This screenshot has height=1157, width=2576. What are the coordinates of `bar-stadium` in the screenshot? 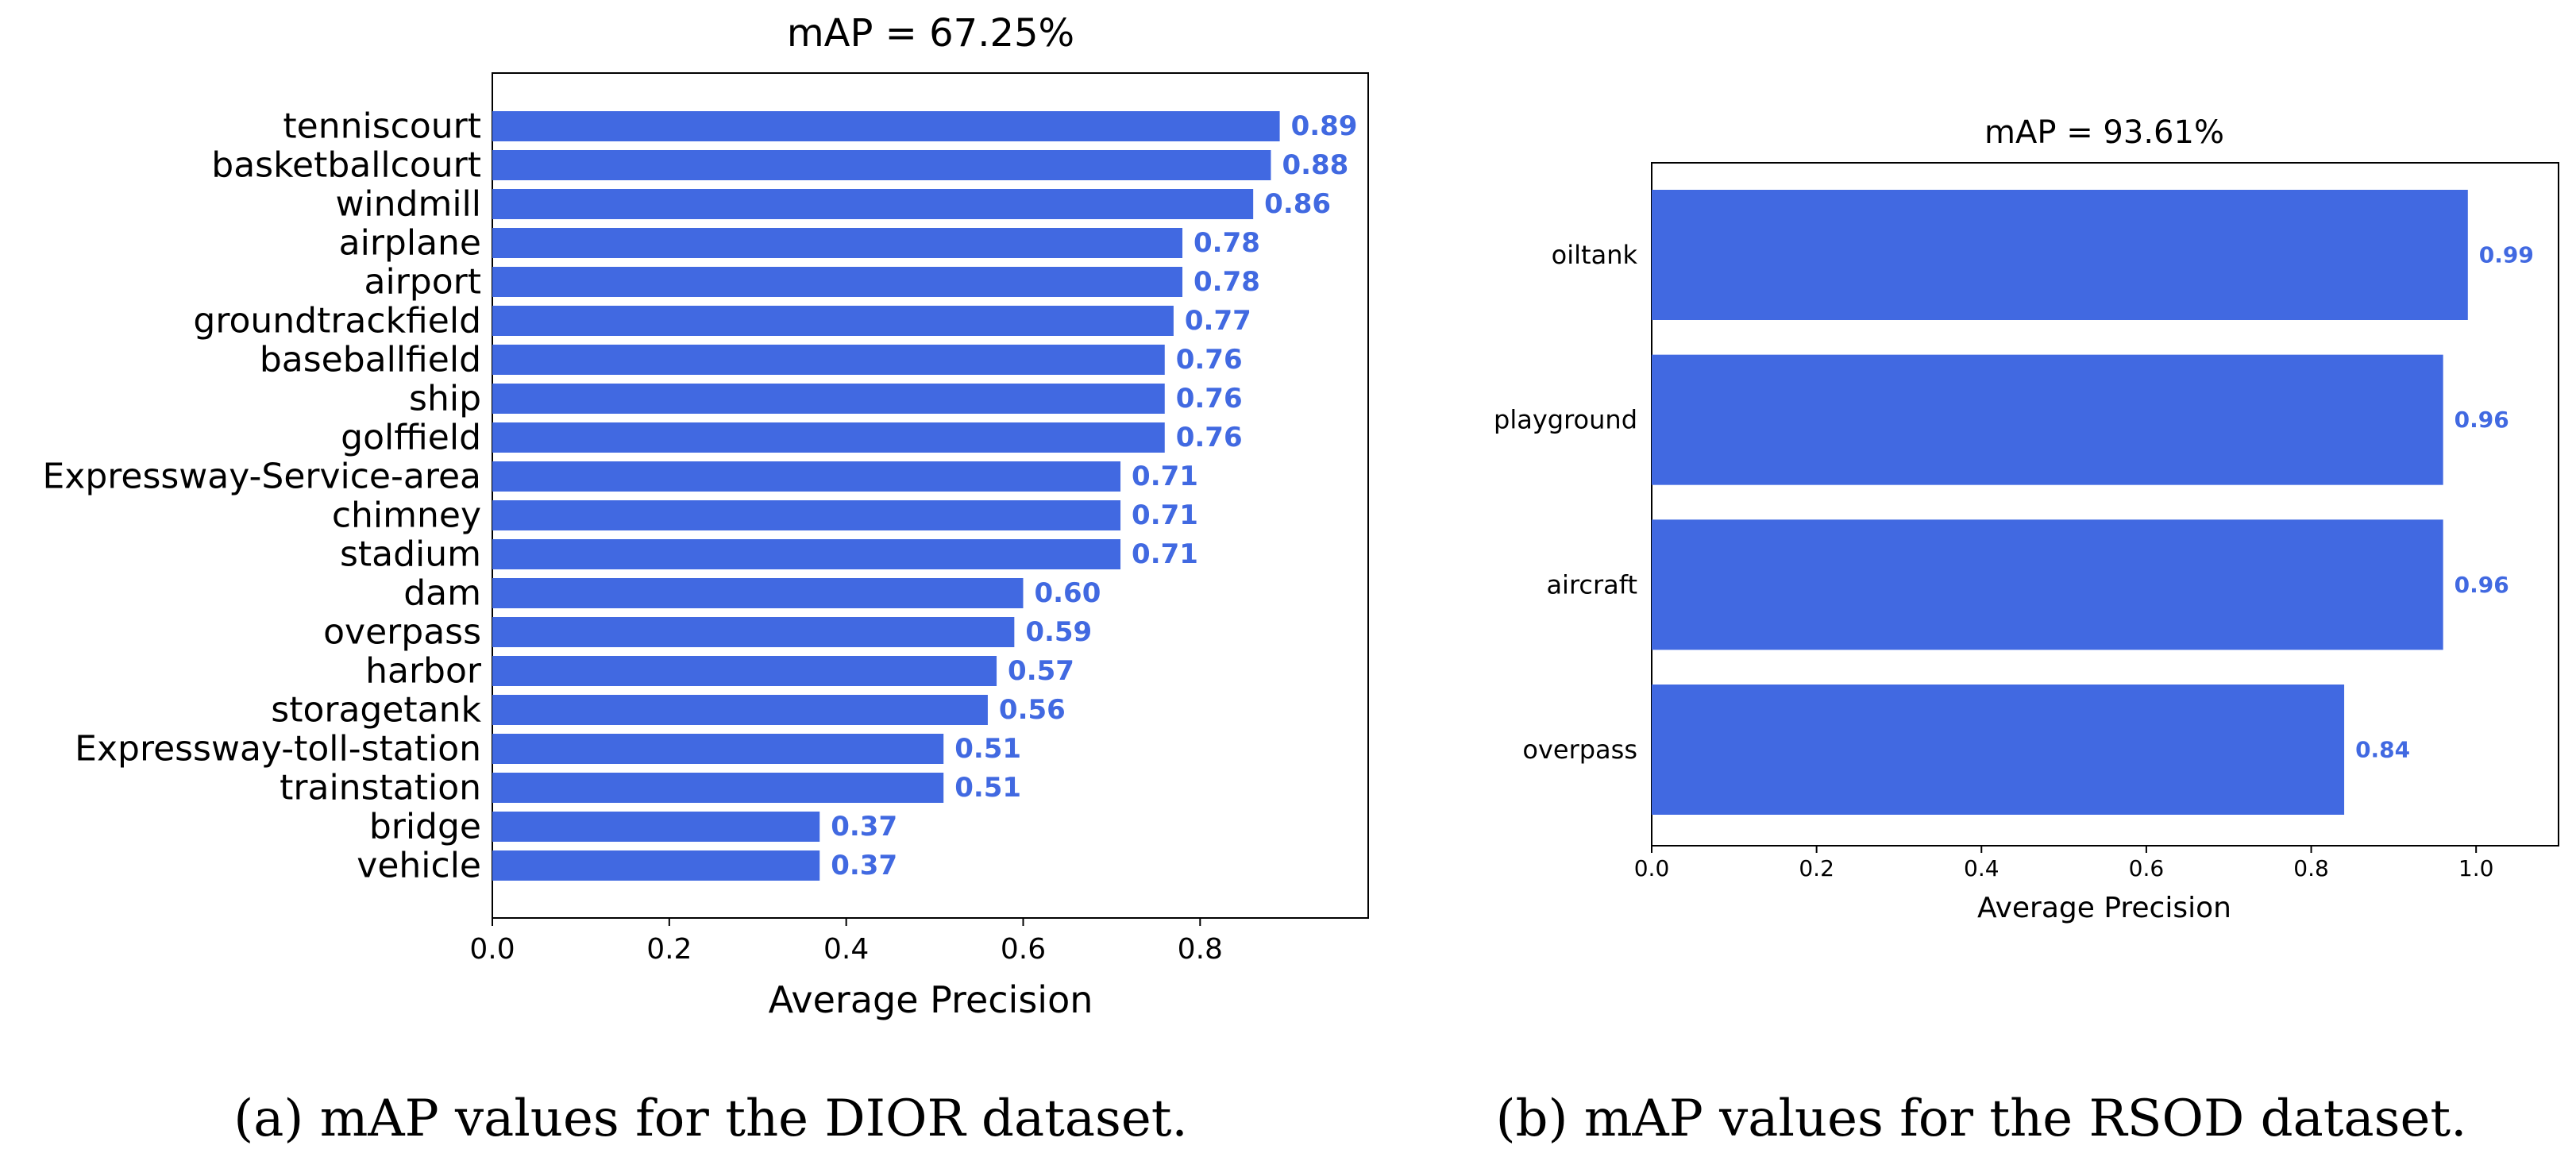 It's located at (806, 554).